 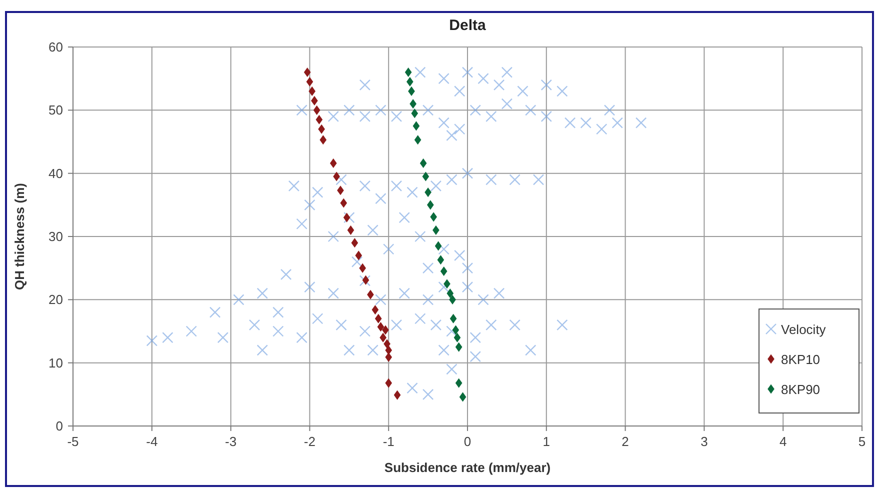 What do you see at coordinates (55, 47) in the screenshot?
I see `y-tick-label: 60` at bounding box center [55, 47].